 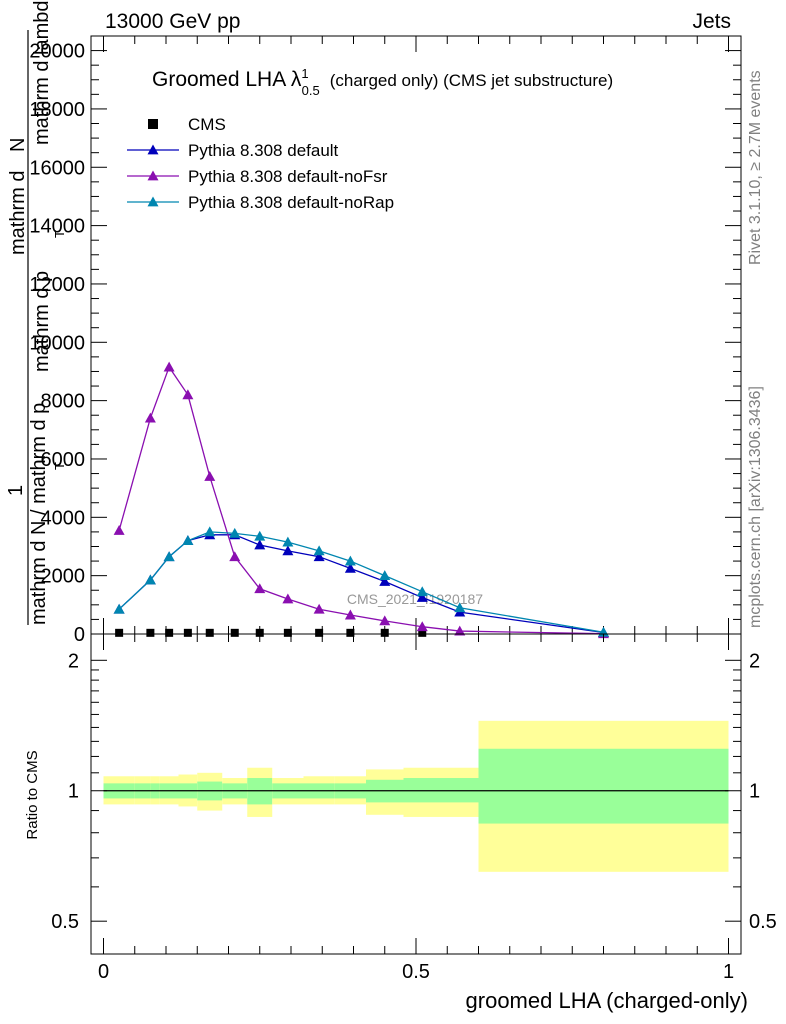 What do you see at coordinates (103, 972) in the screenshot?
I see `x-tick-label: 0` at bounding box center [103, 972].